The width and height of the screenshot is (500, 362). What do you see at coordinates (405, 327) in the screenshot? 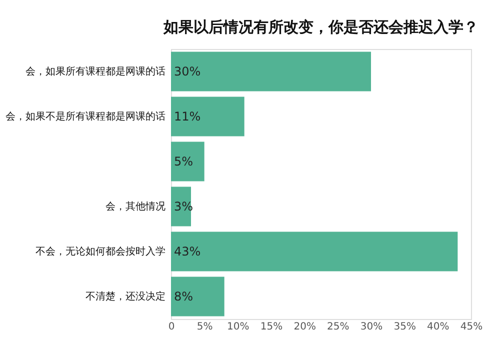
I see `x-tick-label: 35%` at bounding box center [405, 327].